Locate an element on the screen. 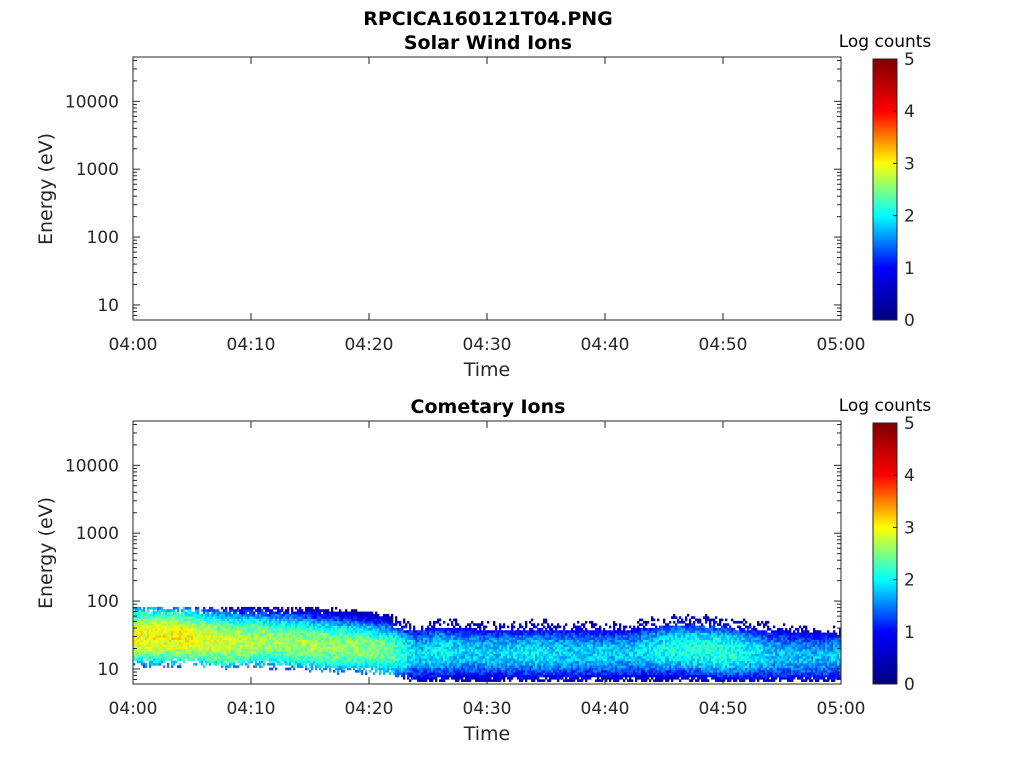 The image size is (1024, 768). x-tick-label: 04:20 is located at coordinates (369, 345).